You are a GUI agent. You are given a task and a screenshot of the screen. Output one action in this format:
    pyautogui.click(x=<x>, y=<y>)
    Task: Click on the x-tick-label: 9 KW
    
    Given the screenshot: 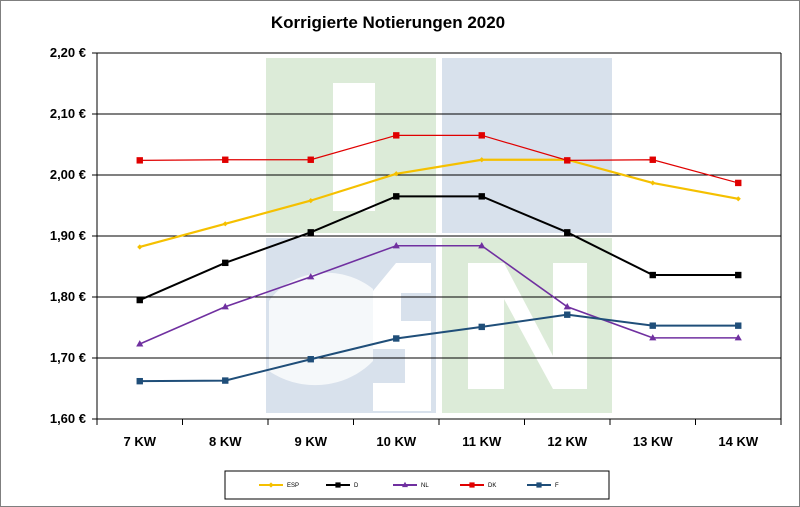 What is the action you would take?
    pyautogui.click(x=311, y=441)
    